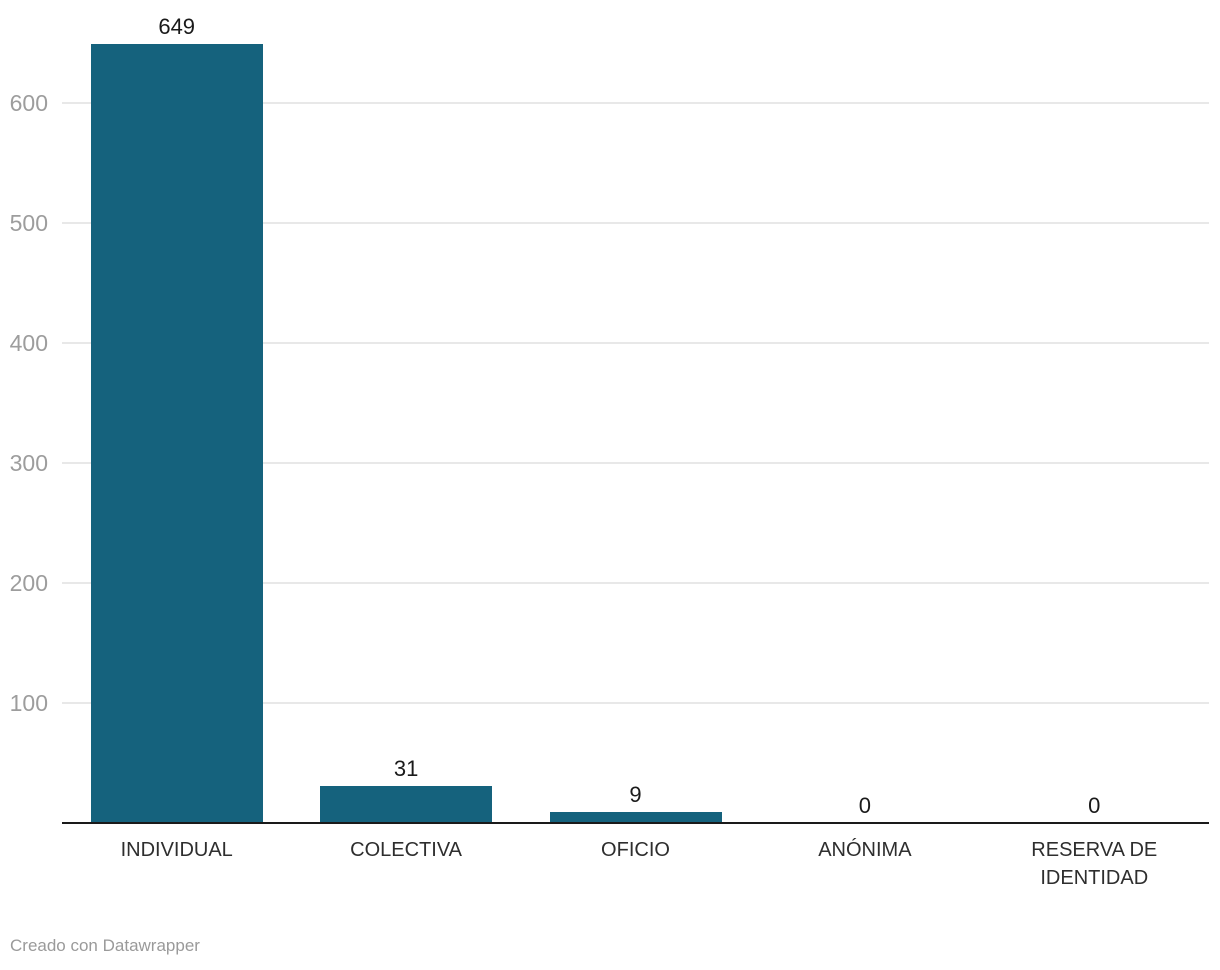 This screenshot has width=1220, height=970. What do you see at coordinates (28, 103) in the screenshot?
I see `y-tick-label: 600` at bounding box center [28, 103].